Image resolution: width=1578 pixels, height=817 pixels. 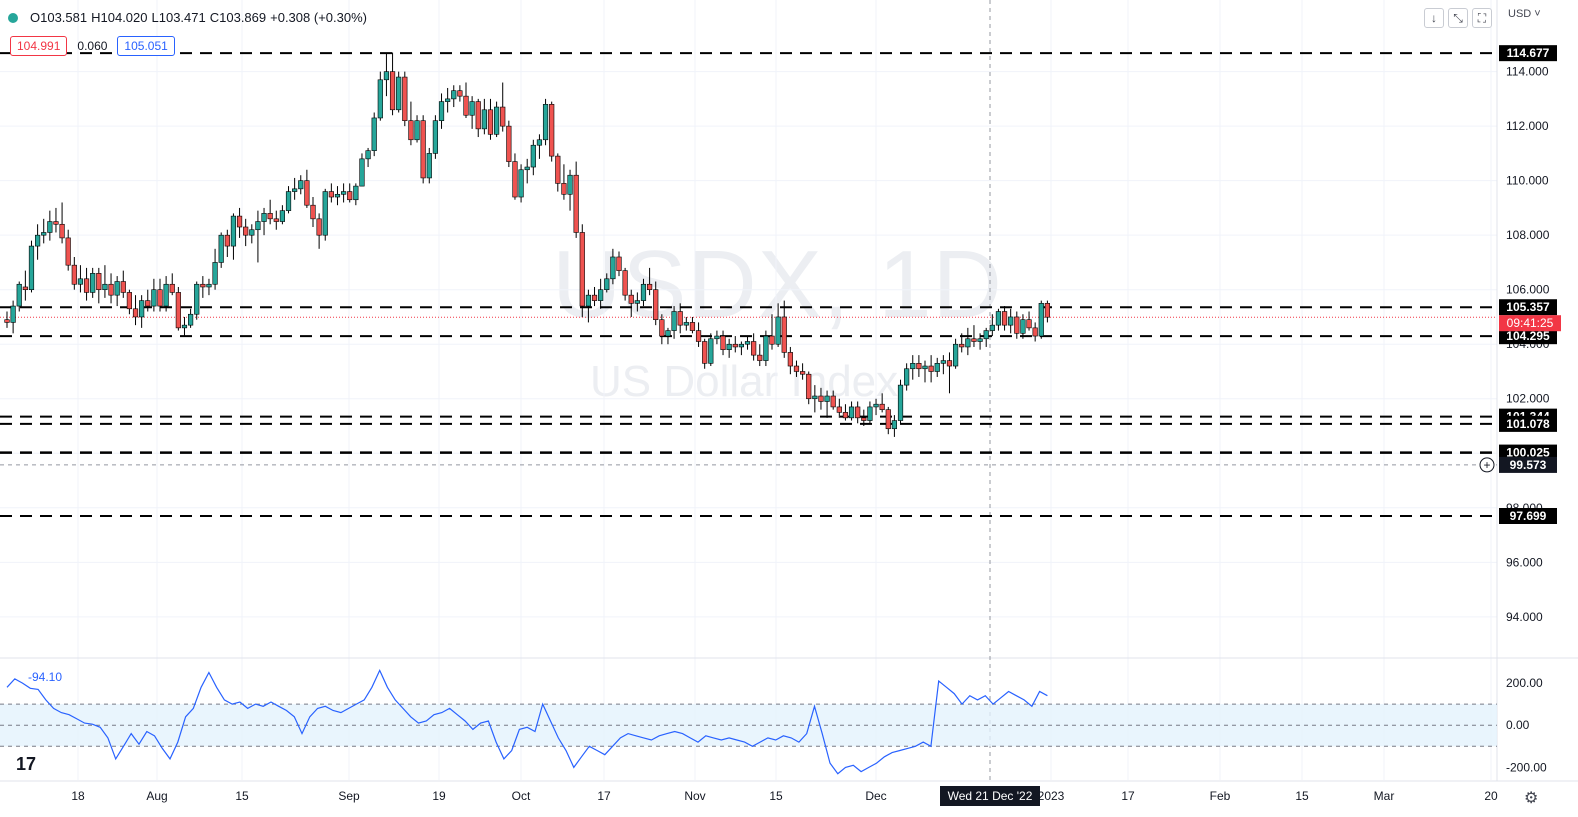 What do you see at coordinates (1434, 18) in the screenshot?
I see `arrow-down-icon: ↓` at bounding box center [1434, 18].